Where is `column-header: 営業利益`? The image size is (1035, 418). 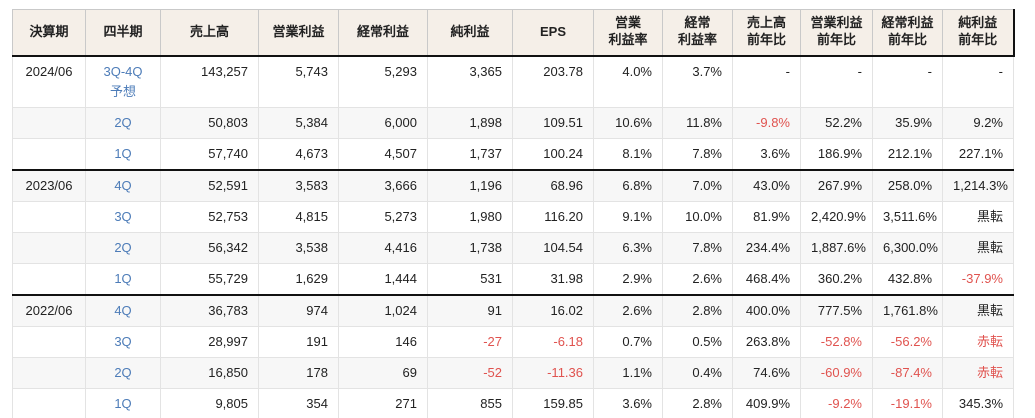
column-header: 営業利益 is located at coordinates (298, 33).